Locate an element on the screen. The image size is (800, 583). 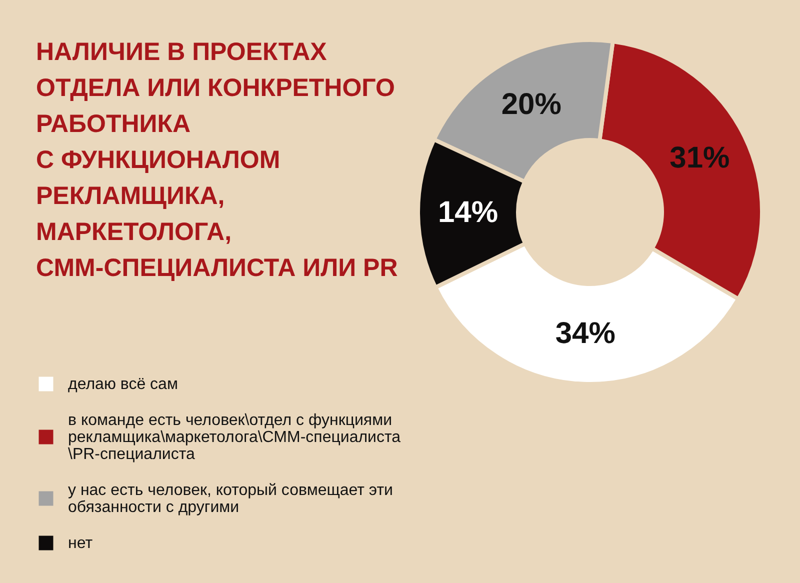
data-label: 31% is located at coordinates (700, 158).